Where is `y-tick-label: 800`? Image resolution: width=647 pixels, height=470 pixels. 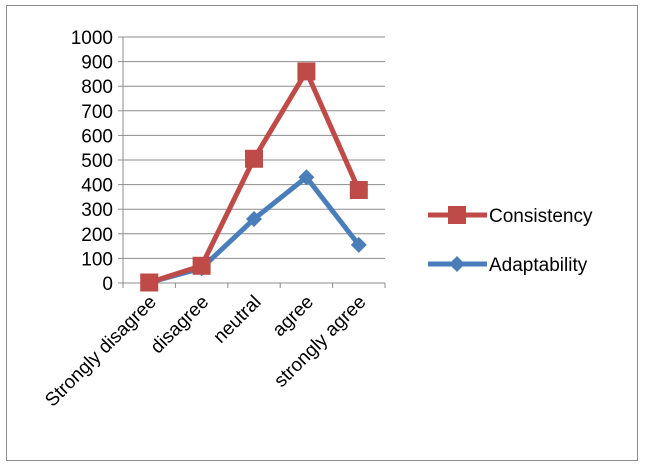 y-tick-label: 800 is located at coordinates (97, 87).